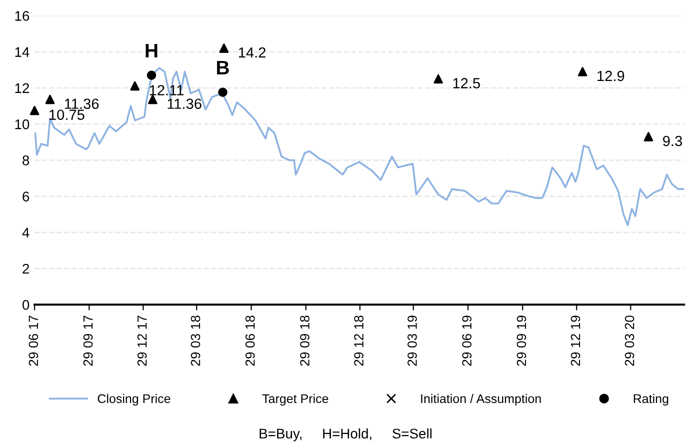 The height and width of the screenshot is (448, 691). I want to click on legend-label: Initiation / Assumption, so click(481, 400).